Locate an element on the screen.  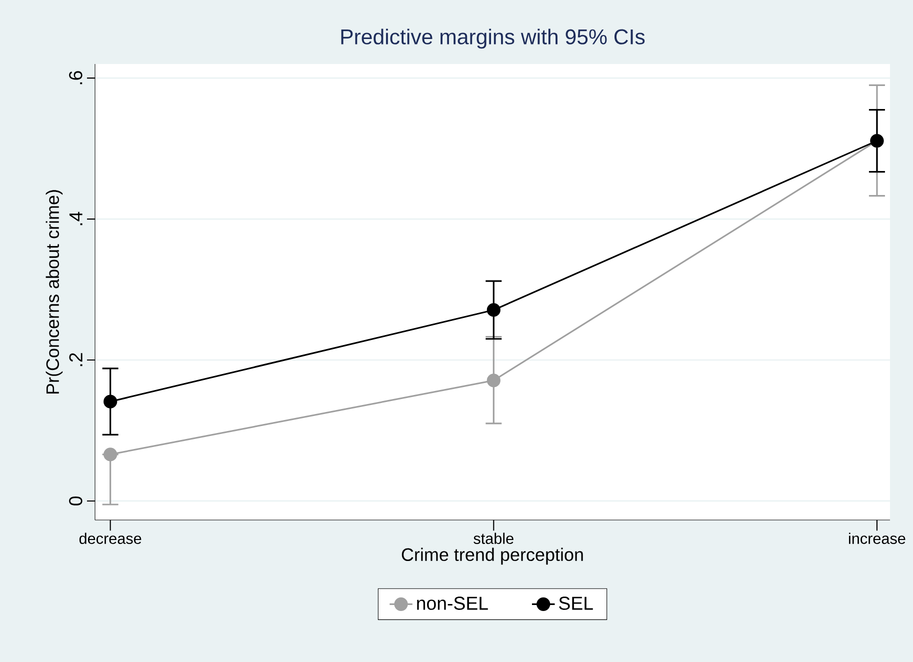
x-axis-title: Crime trend perception is located at coordinates (492, 556).